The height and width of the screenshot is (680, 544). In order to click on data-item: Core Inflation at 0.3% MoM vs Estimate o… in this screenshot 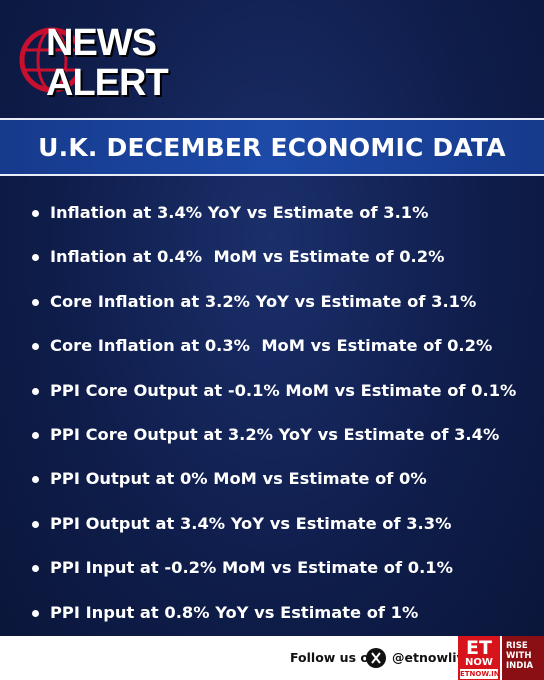, I will do `click(258, 351)`.